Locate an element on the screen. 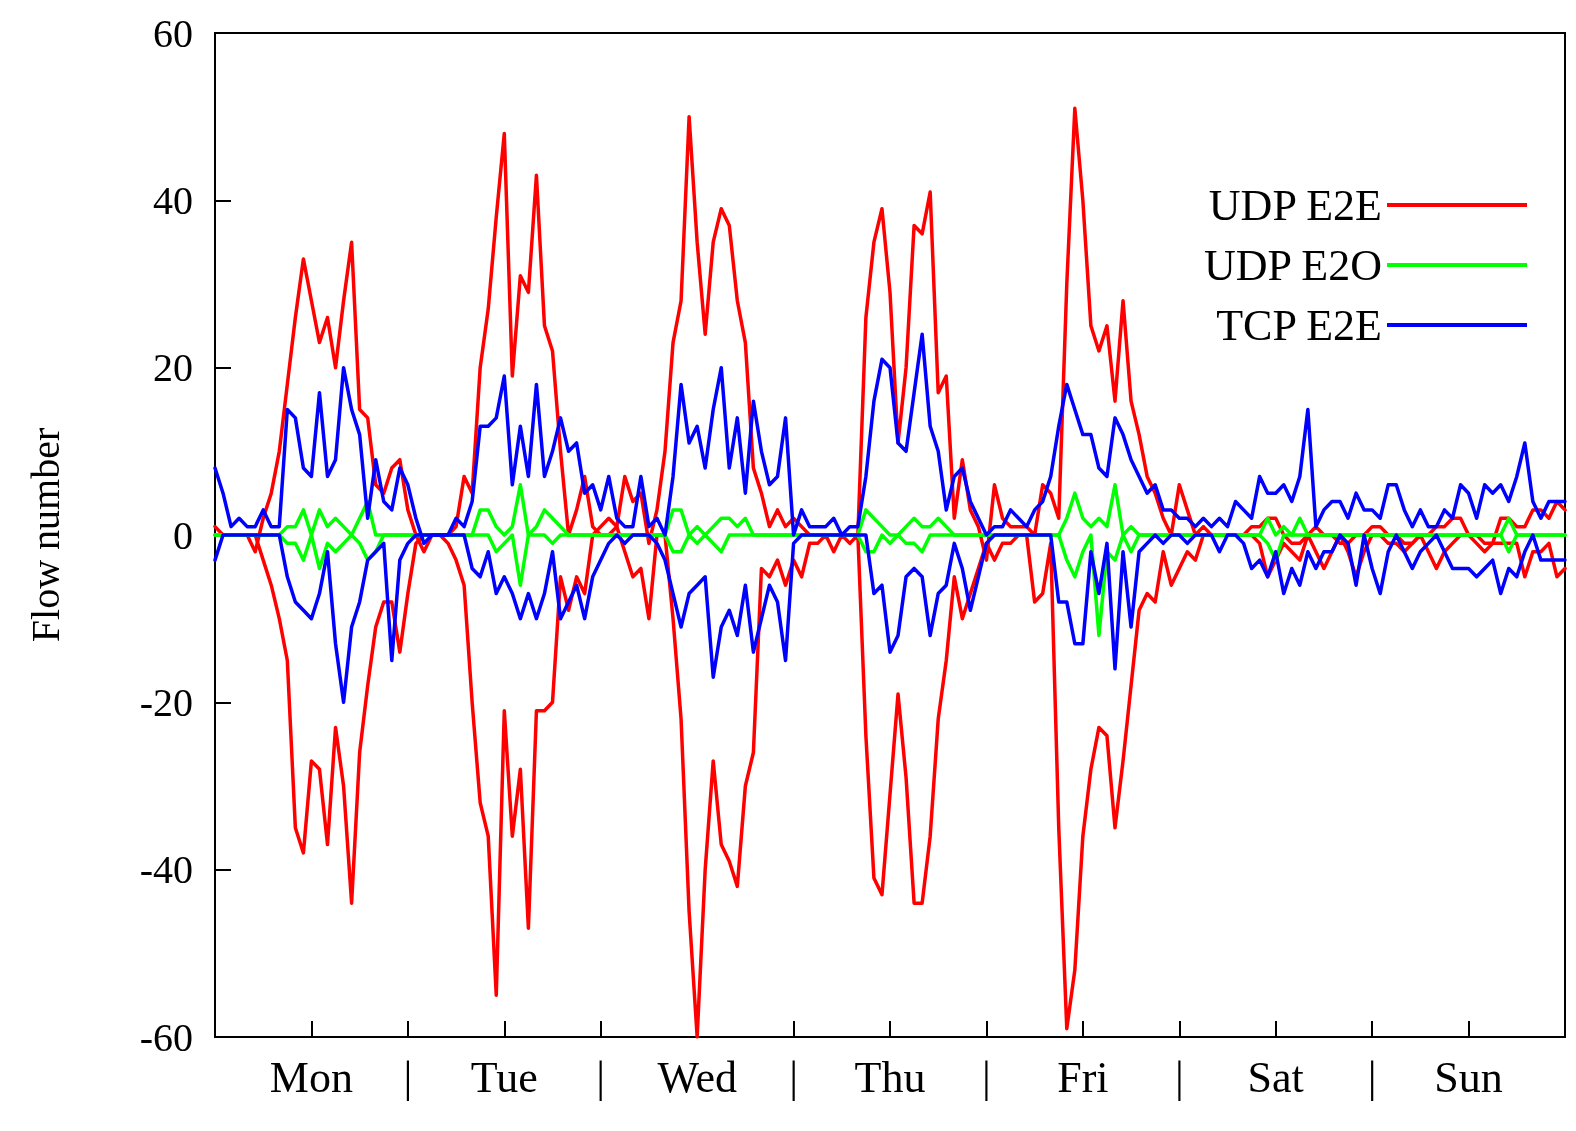 This screenshot has height=1131, width=1576. y-tick-label: -20 is located at coordinates (166, 702).